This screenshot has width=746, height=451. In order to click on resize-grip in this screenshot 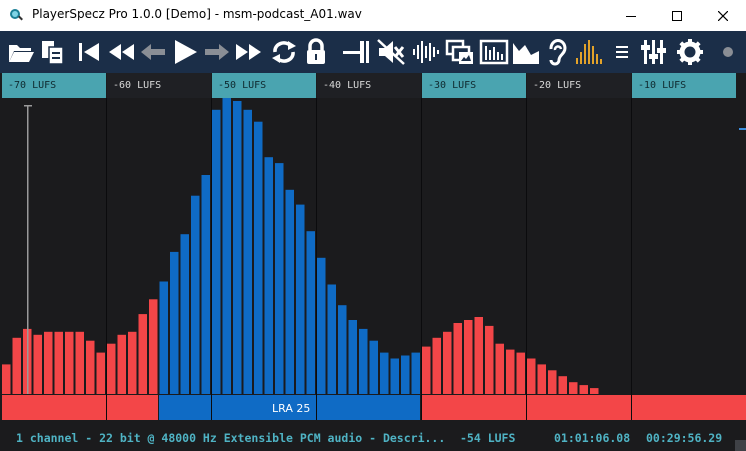, I will do `click(740, 445)`.